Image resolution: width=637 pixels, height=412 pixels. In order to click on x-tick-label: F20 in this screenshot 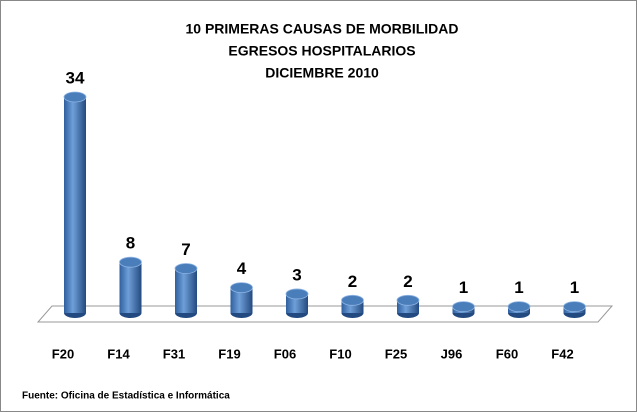, I will do `click(63, 353)`.